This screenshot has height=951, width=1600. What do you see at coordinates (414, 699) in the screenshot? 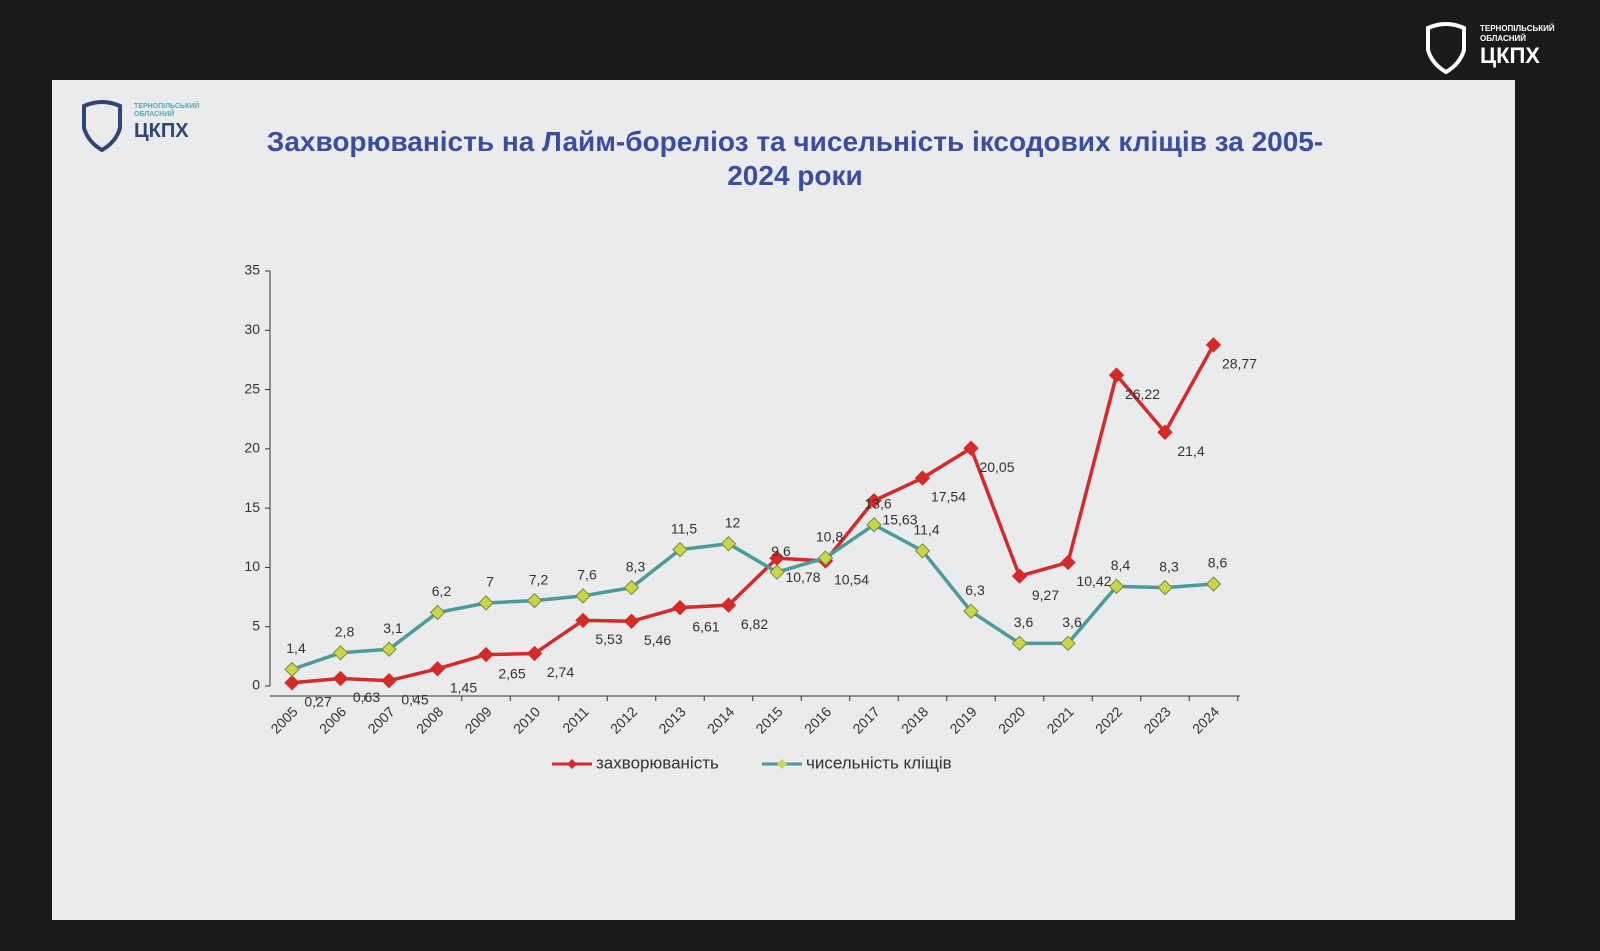
I see `data-label: 0,45` at bounding box center [414, 699].